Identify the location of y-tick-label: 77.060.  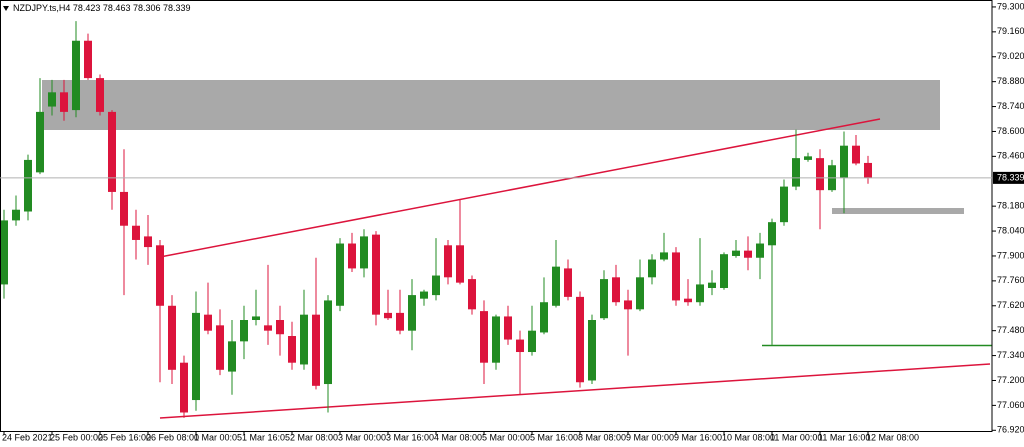
(1010, 405).